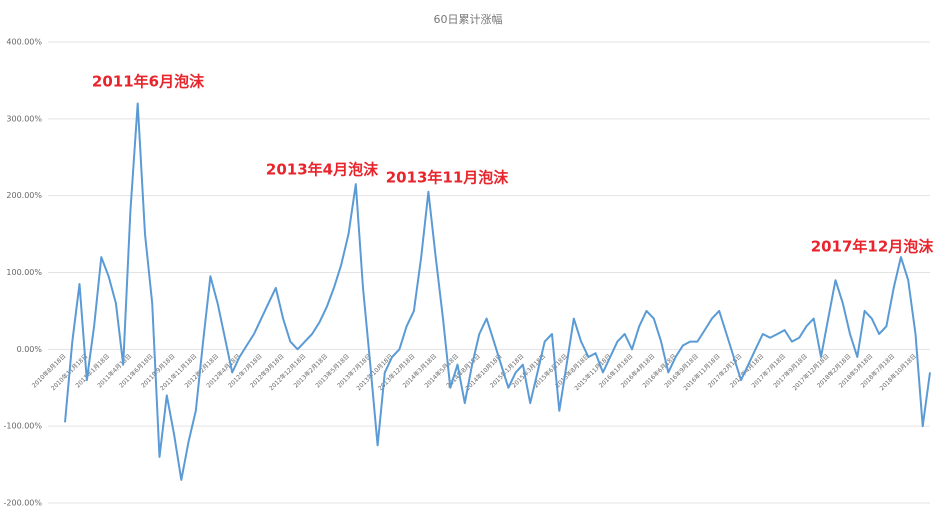  Describe the element at coordinates (593, 372) in the screenshot. I see `x-tick-label: 2015年11月18日` at that location.